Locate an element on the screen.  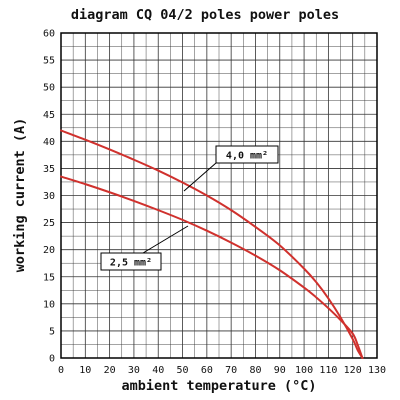
y-tick-label: 10 is located at coordinates (49, 304).